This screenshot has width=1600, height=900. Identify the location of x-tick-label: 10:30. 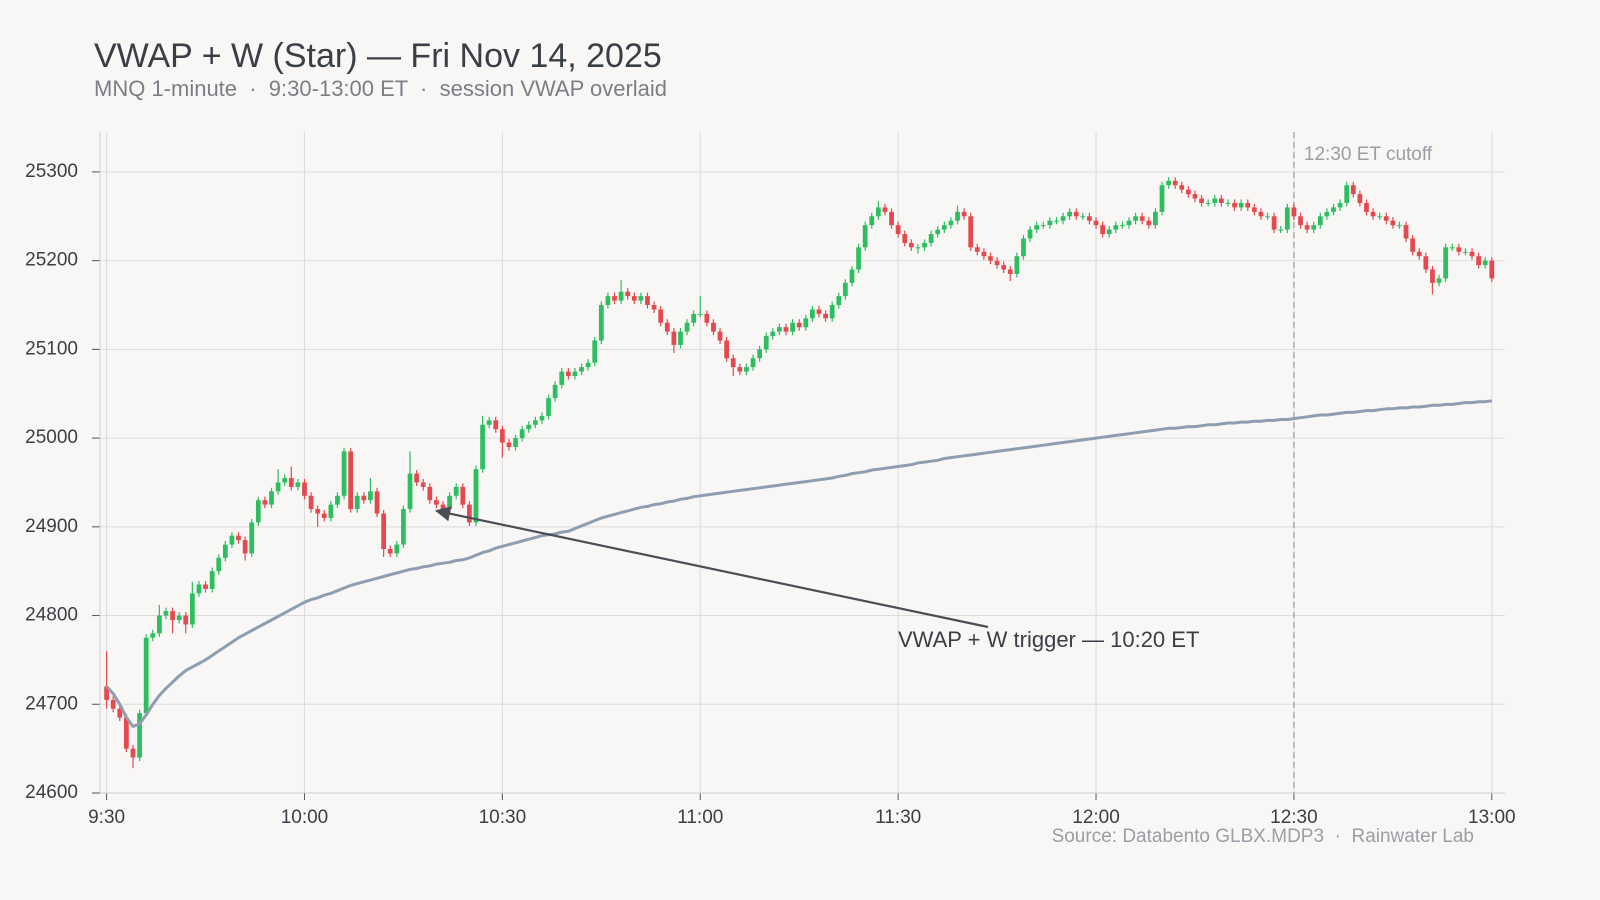
(503, 817).